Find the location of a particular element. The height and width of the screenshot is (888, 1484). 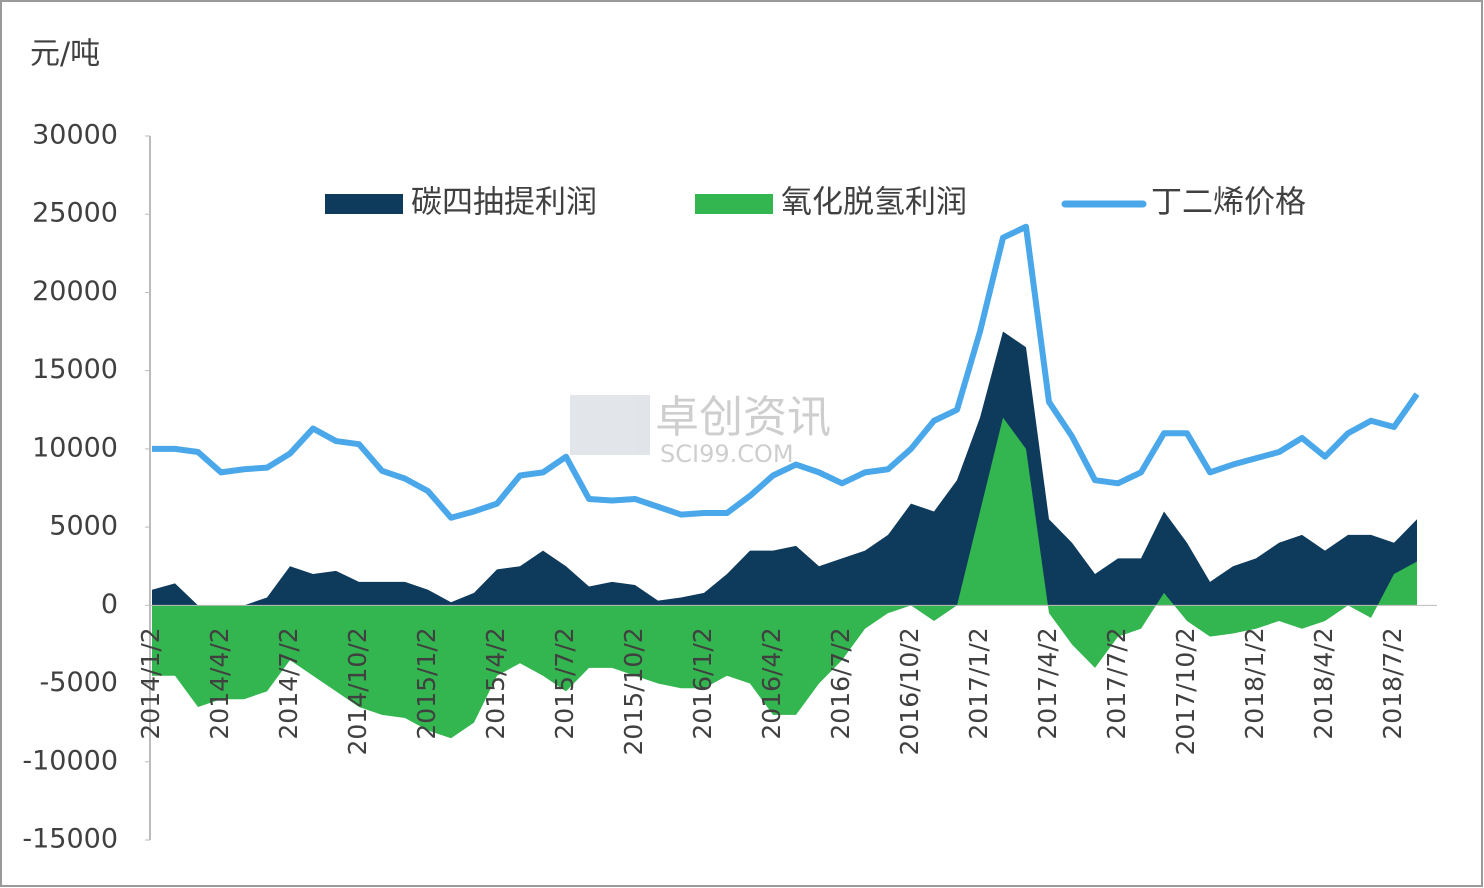

x-tick-label: 2016/10/2 is located at coordinates (909, 691).